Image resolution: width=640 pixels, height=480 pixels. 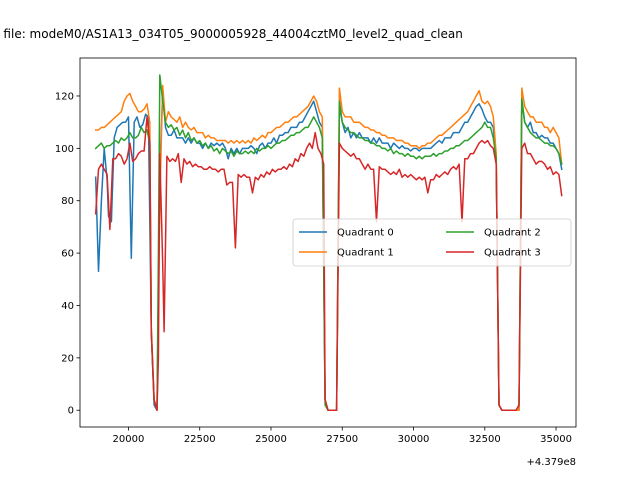 I want to click on y-tick-label: 0, so click(x=71, y=411).